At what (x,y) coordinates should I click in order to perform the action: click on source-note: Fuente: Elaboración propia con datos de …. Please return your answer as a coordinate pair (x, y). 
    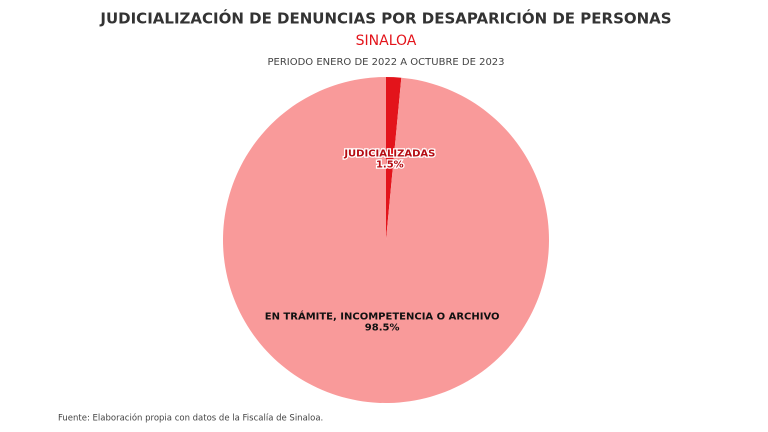
    Looking at the image, I should click on (190, 418).